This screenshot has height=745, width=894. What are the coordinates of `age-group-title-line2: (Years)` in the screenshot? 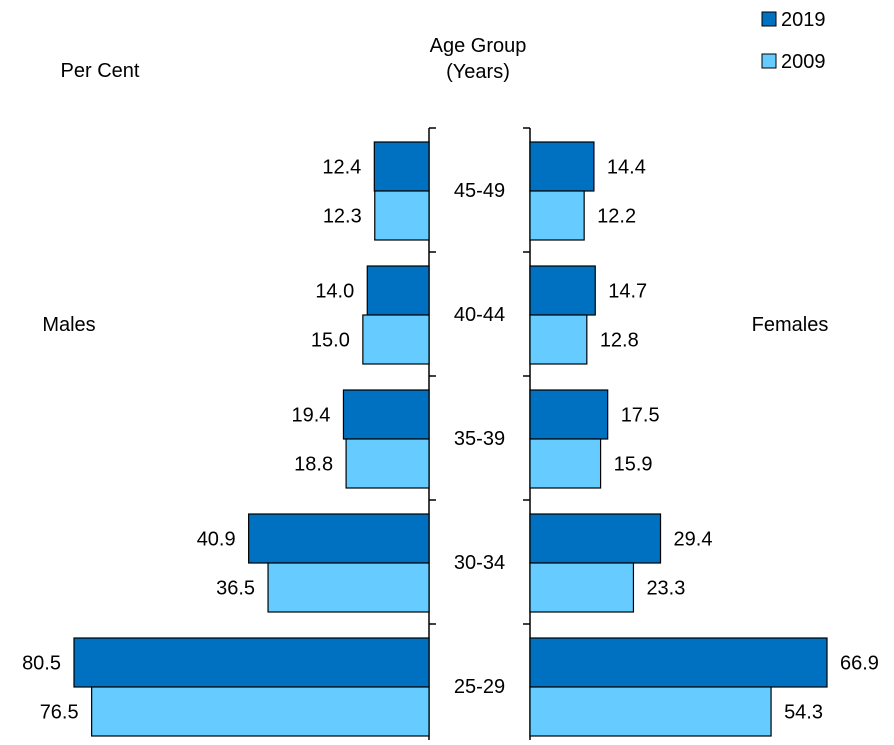 It's located at (478, 72).